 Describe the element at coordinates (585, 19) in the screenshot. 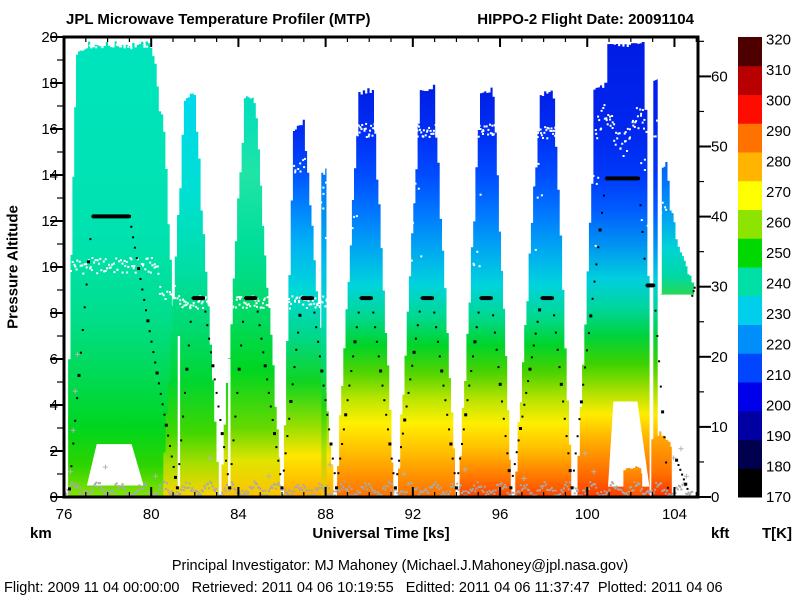

I see `flight-date-title: HIPPO-2 Flight Date: 20091104` at that location.